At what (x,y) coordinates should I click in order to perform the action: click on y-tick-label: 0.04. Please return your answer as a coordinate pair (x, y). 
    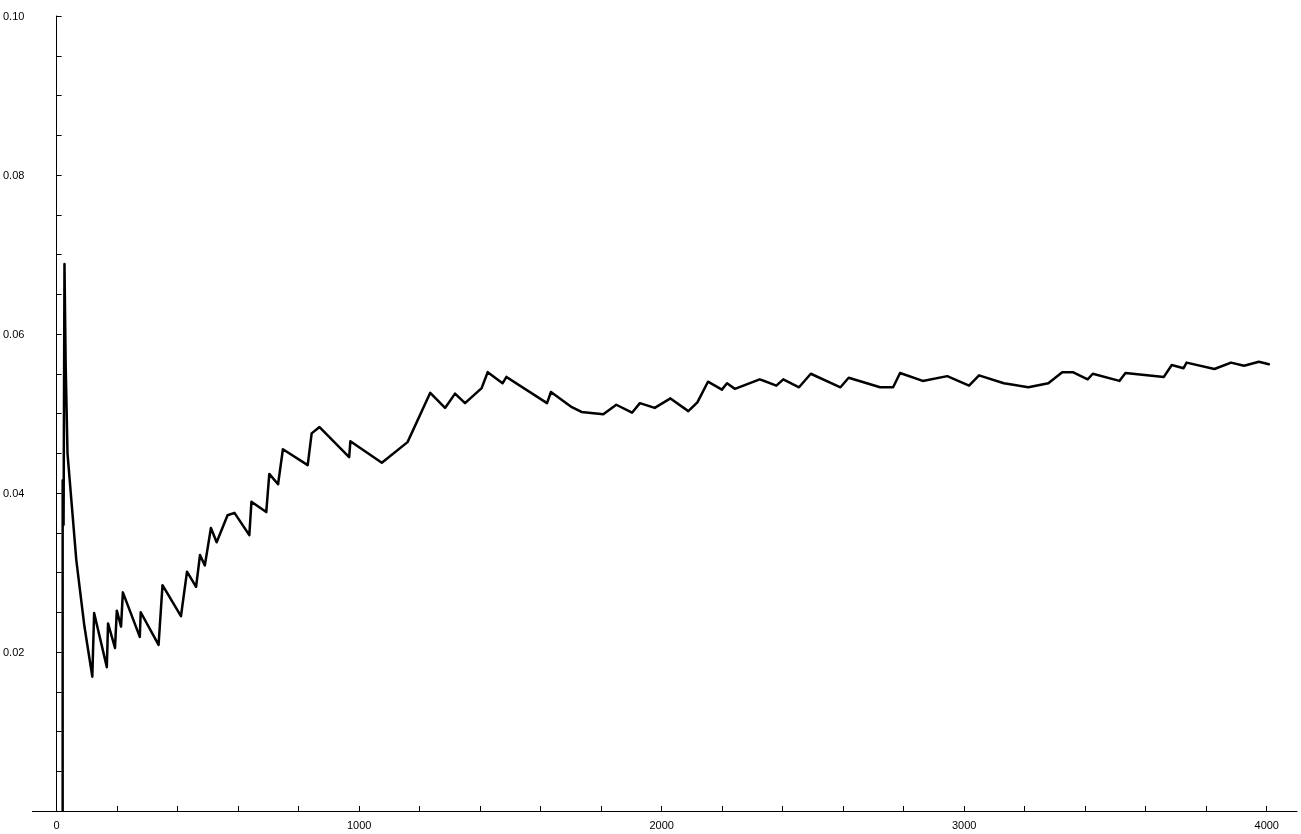
    Looking at the image, I should click on (13, 493).